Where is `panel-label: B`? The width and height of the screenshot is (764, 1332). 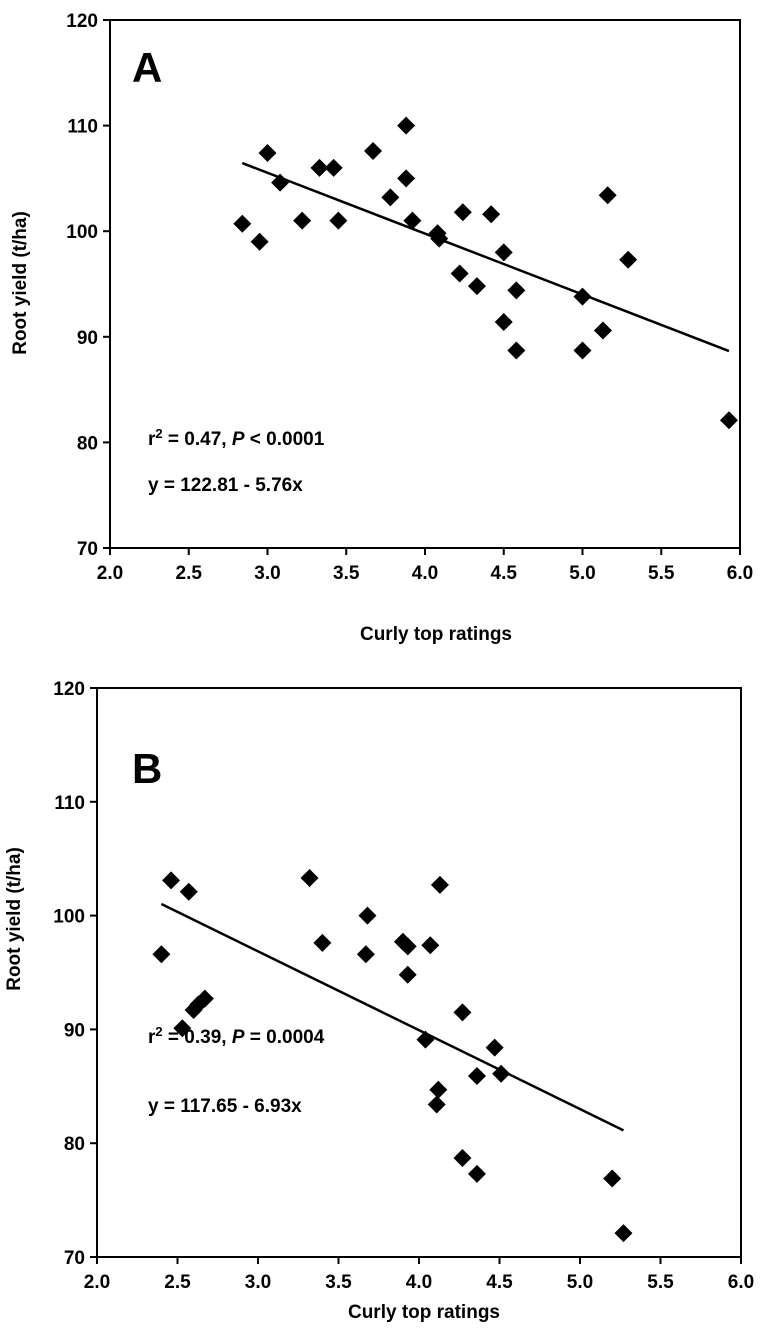
panel-label: B is located at coordinates (147, 768).